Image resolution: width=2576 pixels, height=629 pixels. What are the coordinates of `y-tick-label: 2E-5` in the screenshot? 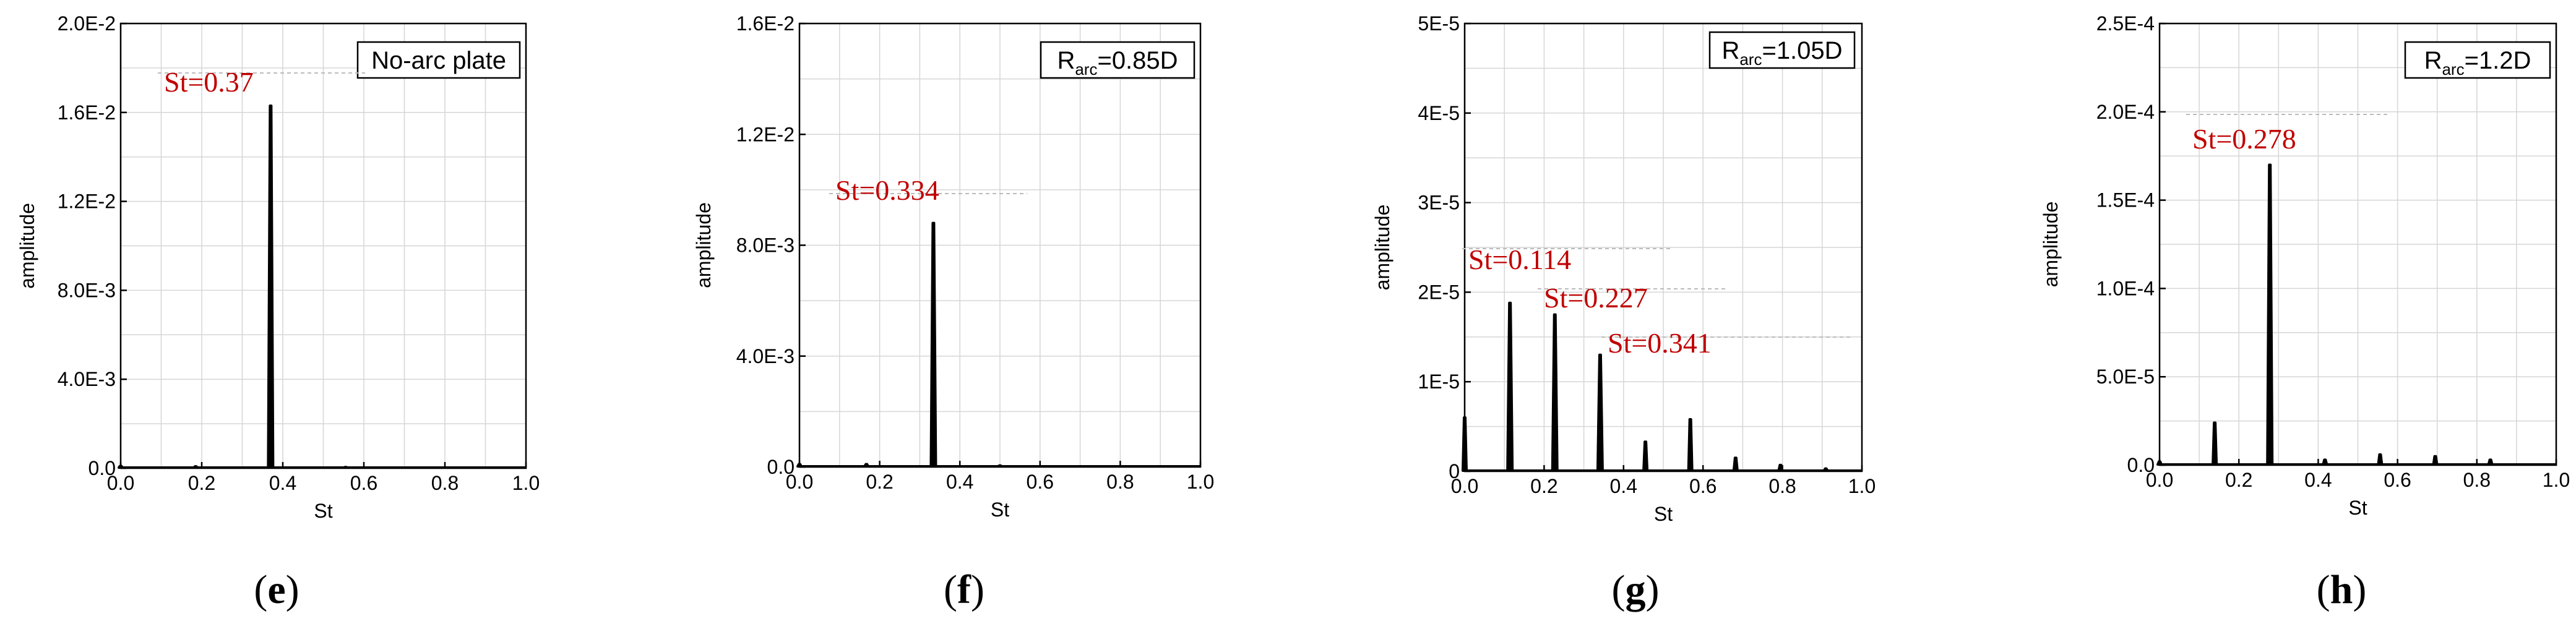 It's located at (1439, 292).